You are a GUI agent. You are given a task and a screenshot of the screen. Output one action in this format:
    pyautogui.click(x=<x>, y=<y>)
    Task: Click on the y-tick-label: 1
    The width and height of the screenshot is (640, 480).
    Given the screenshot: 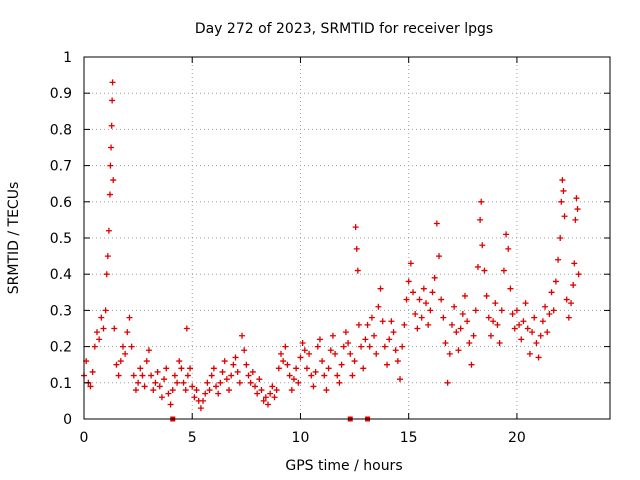 What is the action you would take?
    pyautogui.click(x=67, y=58)
    